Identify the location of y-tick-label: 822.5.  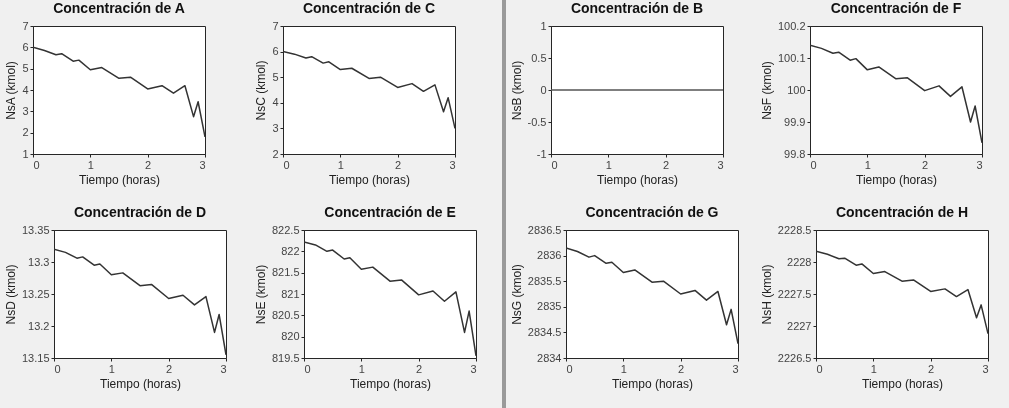
(285, 229).